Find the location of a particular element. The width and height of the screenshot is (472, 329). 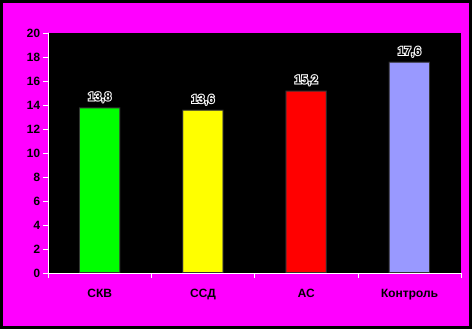

y-tick-label: 6 is located at coordinates (36, 201).